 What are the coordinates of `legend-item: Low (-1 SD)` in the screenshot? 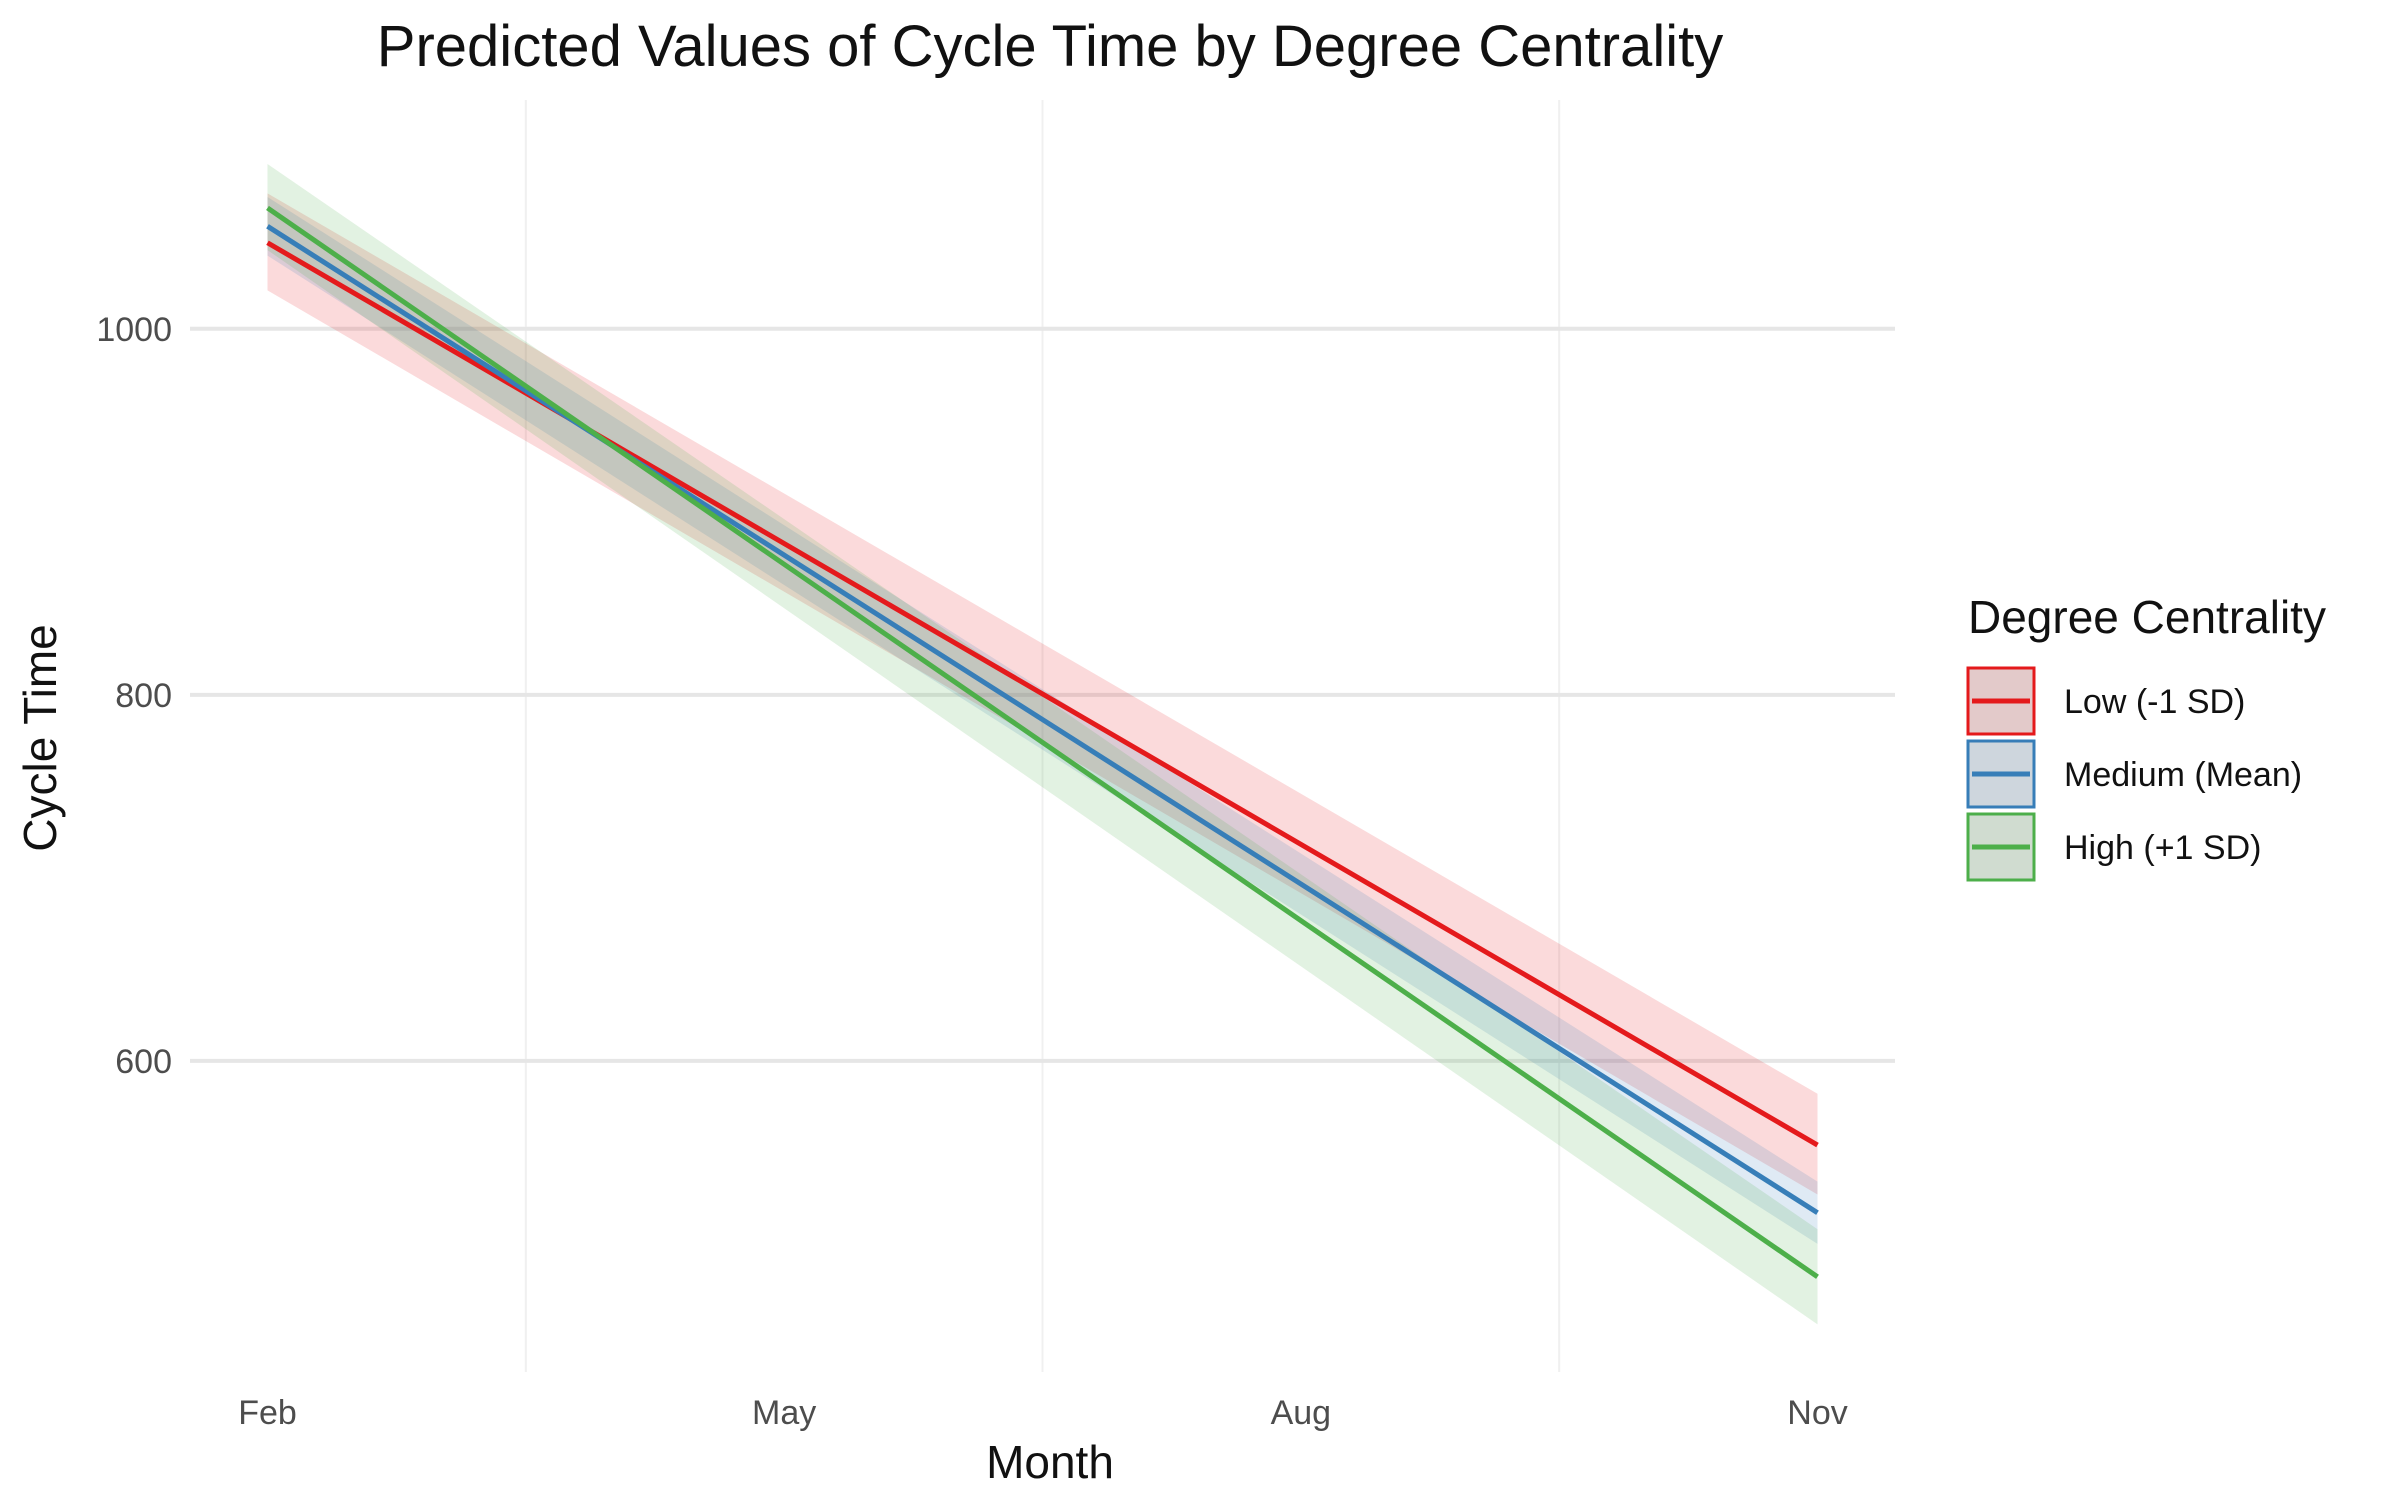 It's located at (2105, 701).